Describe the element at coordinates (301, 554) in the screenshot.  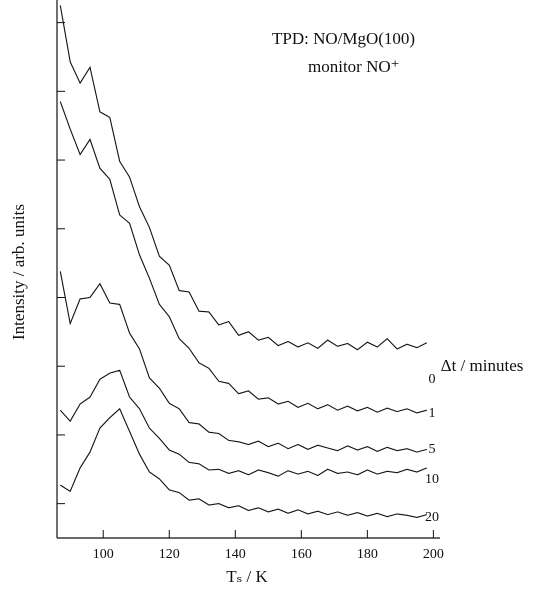
I see `x-tick-label: 160` at that location.